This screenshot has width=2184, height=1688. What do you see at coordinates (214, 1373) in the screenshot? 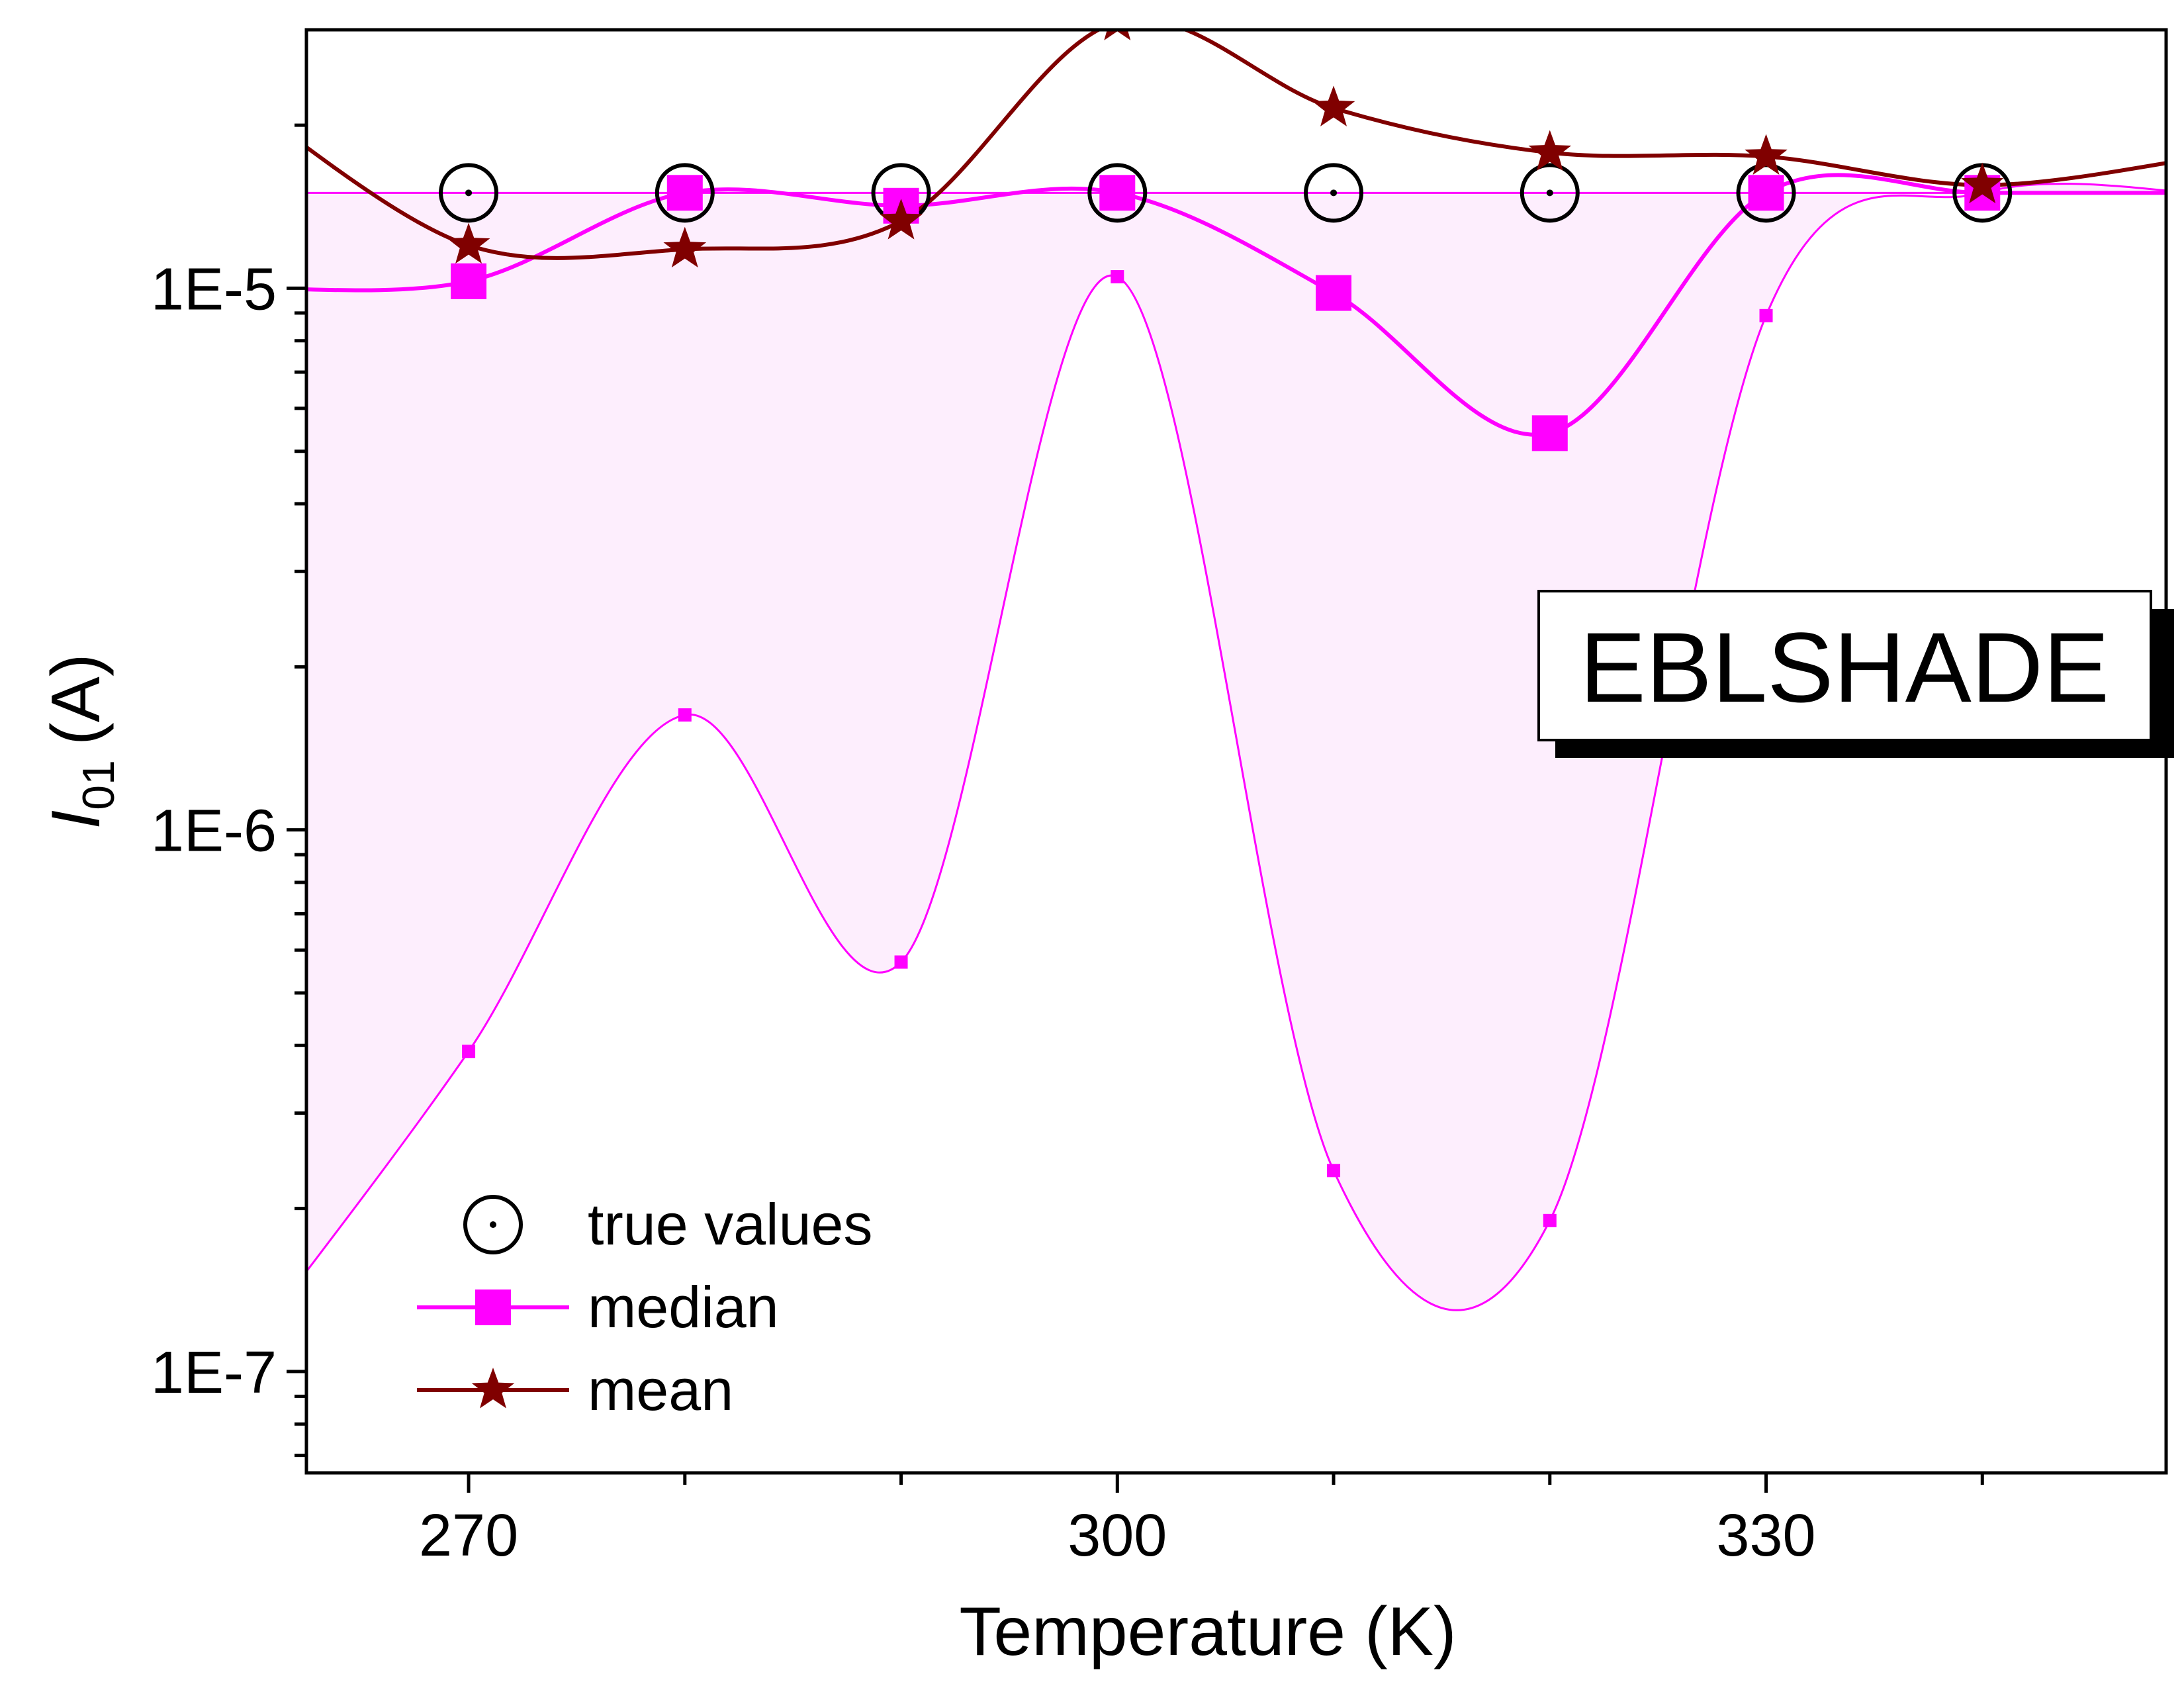
I see `y-tick-label: 1E-7` at bounding box center [214, 1373].